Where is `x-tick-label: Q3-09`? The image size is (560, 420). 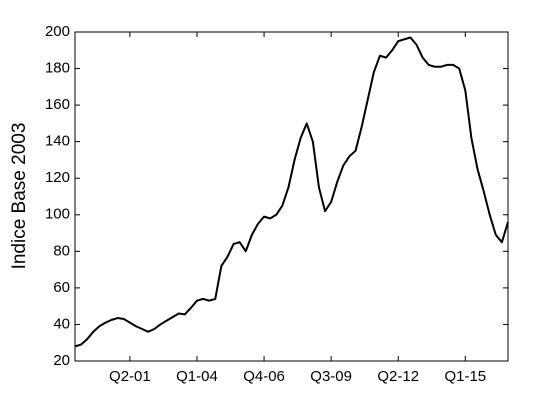
x-tick-label: Q3-09 is located at coordinates (331, 376).